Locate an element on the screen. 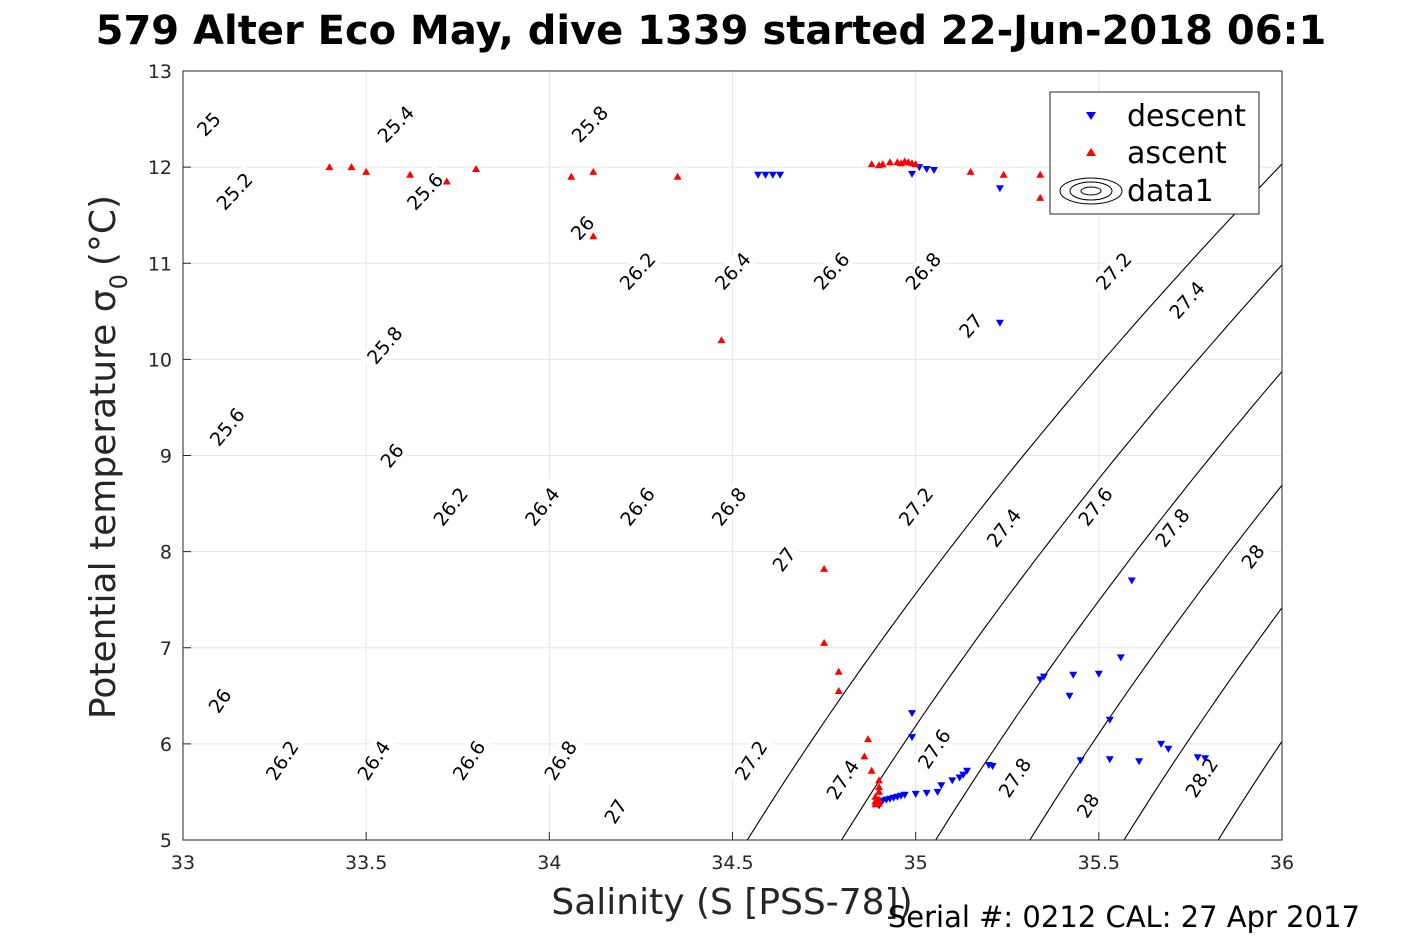 The image size is (1417, 945). x-axis-ticks: 33 33.5 34 34.5 35 35.5 36 is located at coordinates (732, 853).